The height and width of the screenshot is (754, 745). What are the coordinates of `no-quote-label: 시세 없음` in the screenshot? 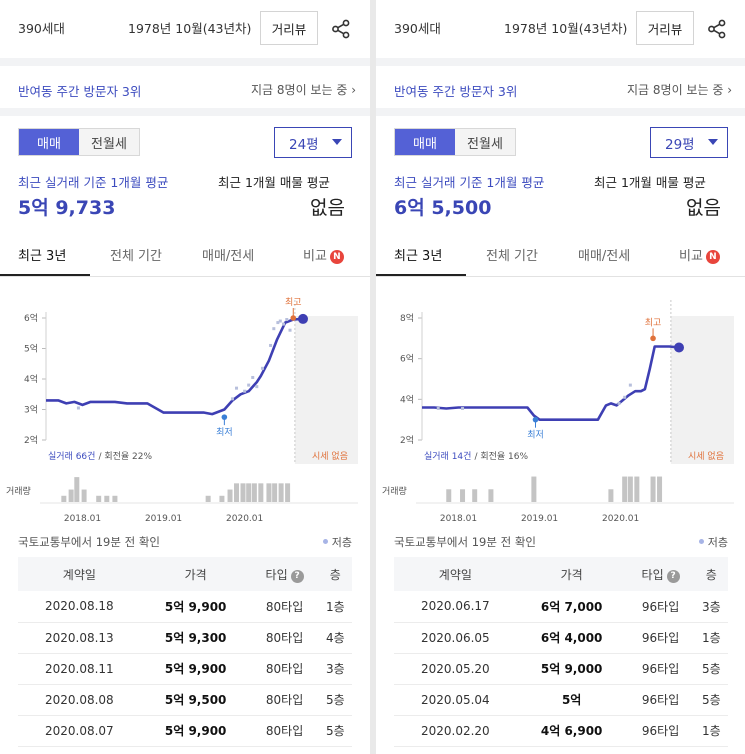 It's located at (330, 456).